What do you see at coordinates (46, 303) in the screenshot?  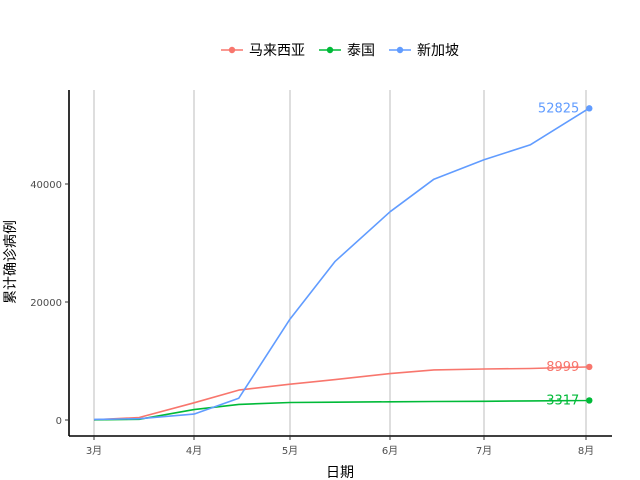 I see `y-tick-label: 20000` at bounding box center [46, 303].